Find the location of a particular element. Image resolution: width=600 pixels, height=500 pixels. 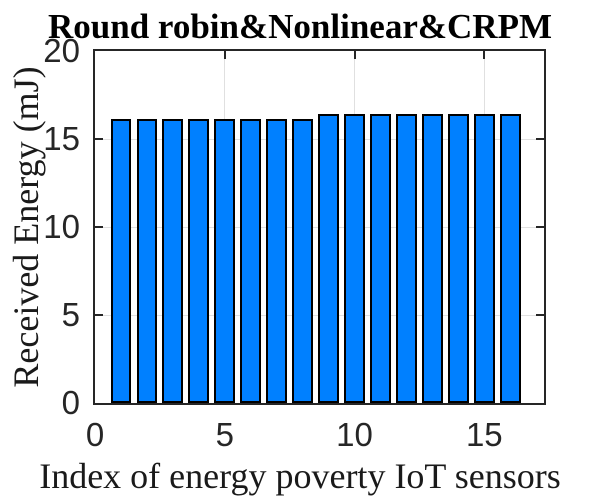

y-tick-label: 15 is located at coordinates (61, 138).